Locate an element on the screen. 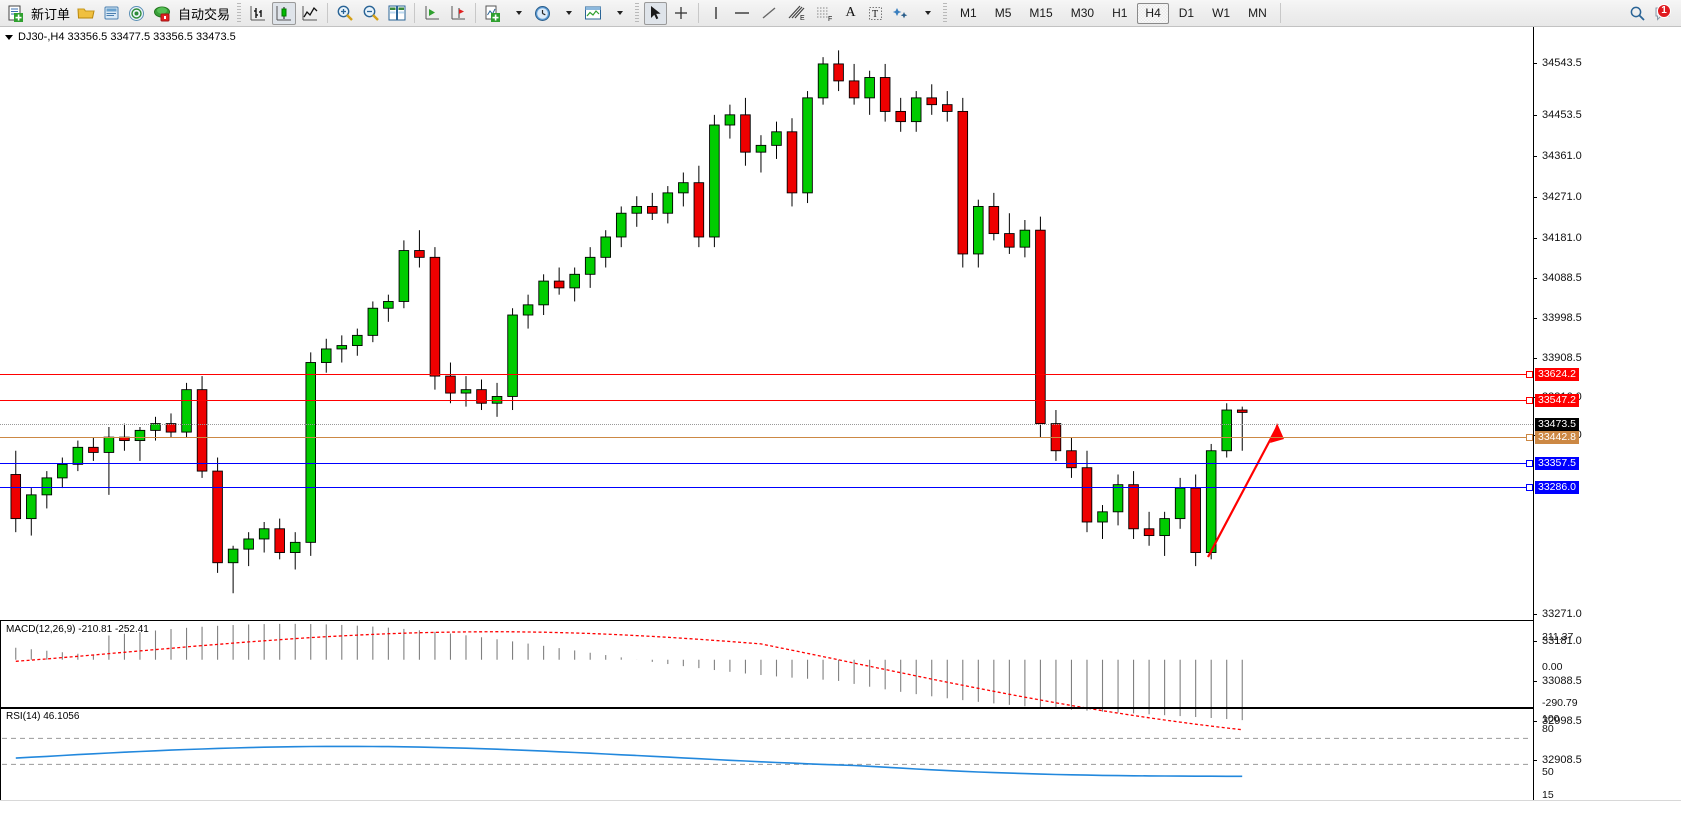 This screenshot has height=829, width=1681. vertical-line-icon is located at coordinates (715, 13).